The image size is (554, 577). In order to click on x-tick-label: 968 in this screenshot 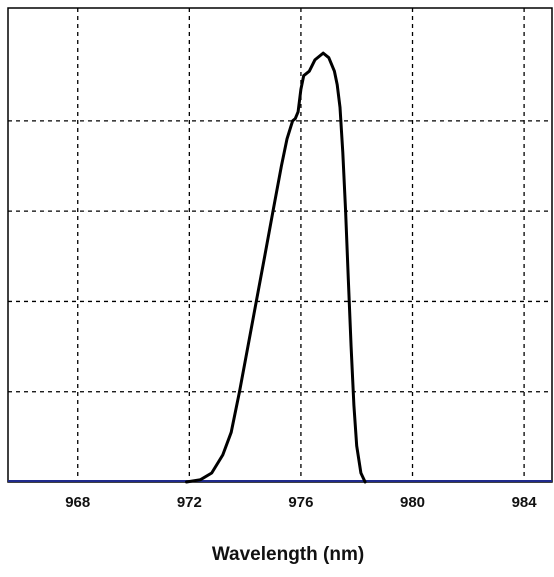, I will do `click(77, 502)`.